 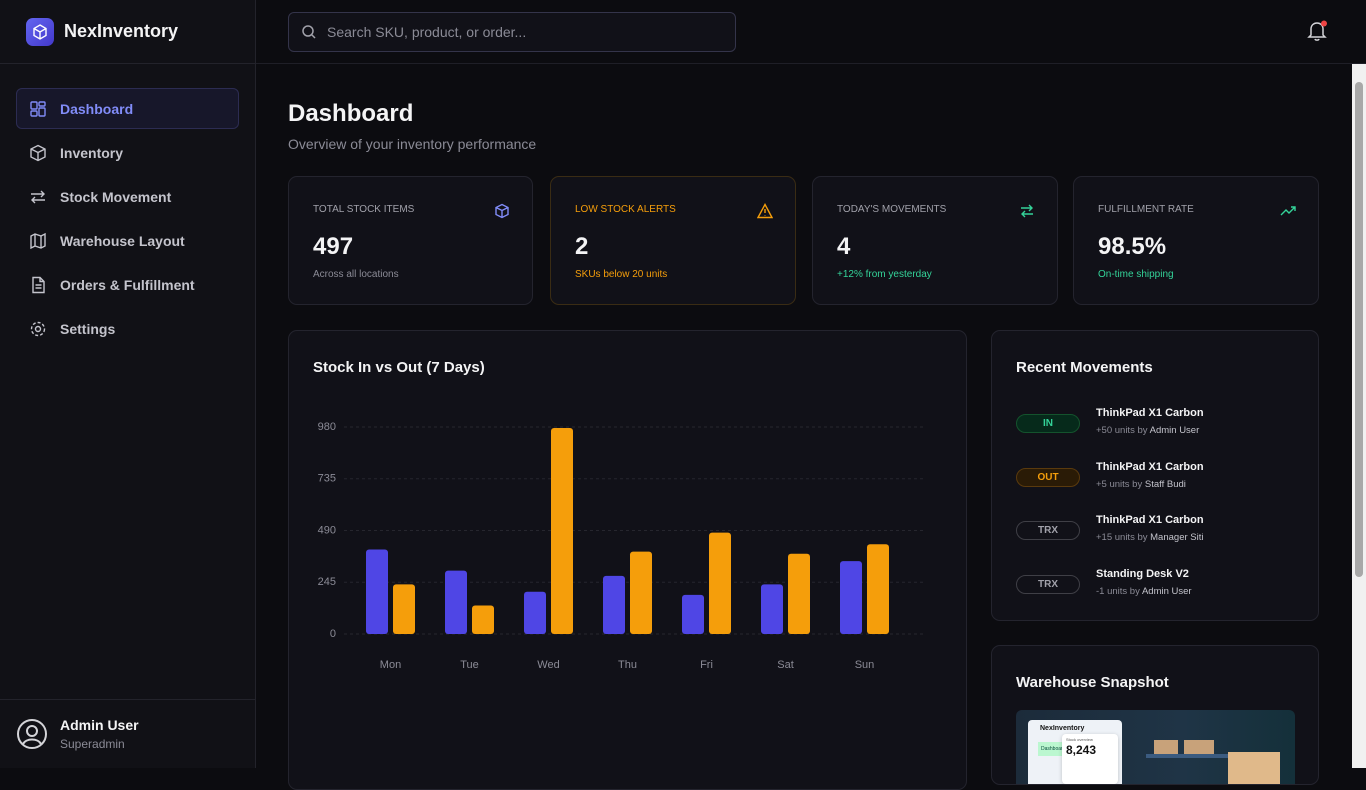 I want to click on brand: NexInventory, so click(x=127, y=32).